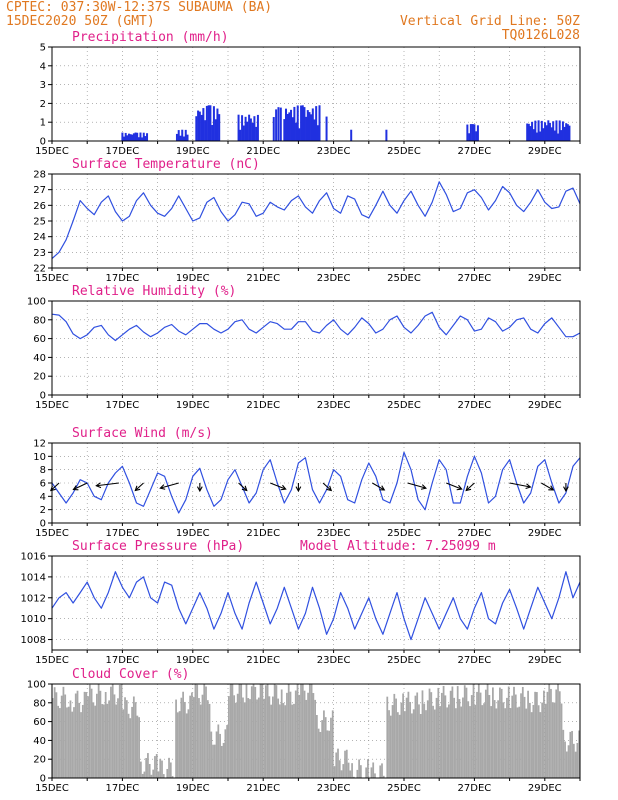 This screenshot has width=618, height=800. I want to click on y-tick-label: 60, so click(39, 722).